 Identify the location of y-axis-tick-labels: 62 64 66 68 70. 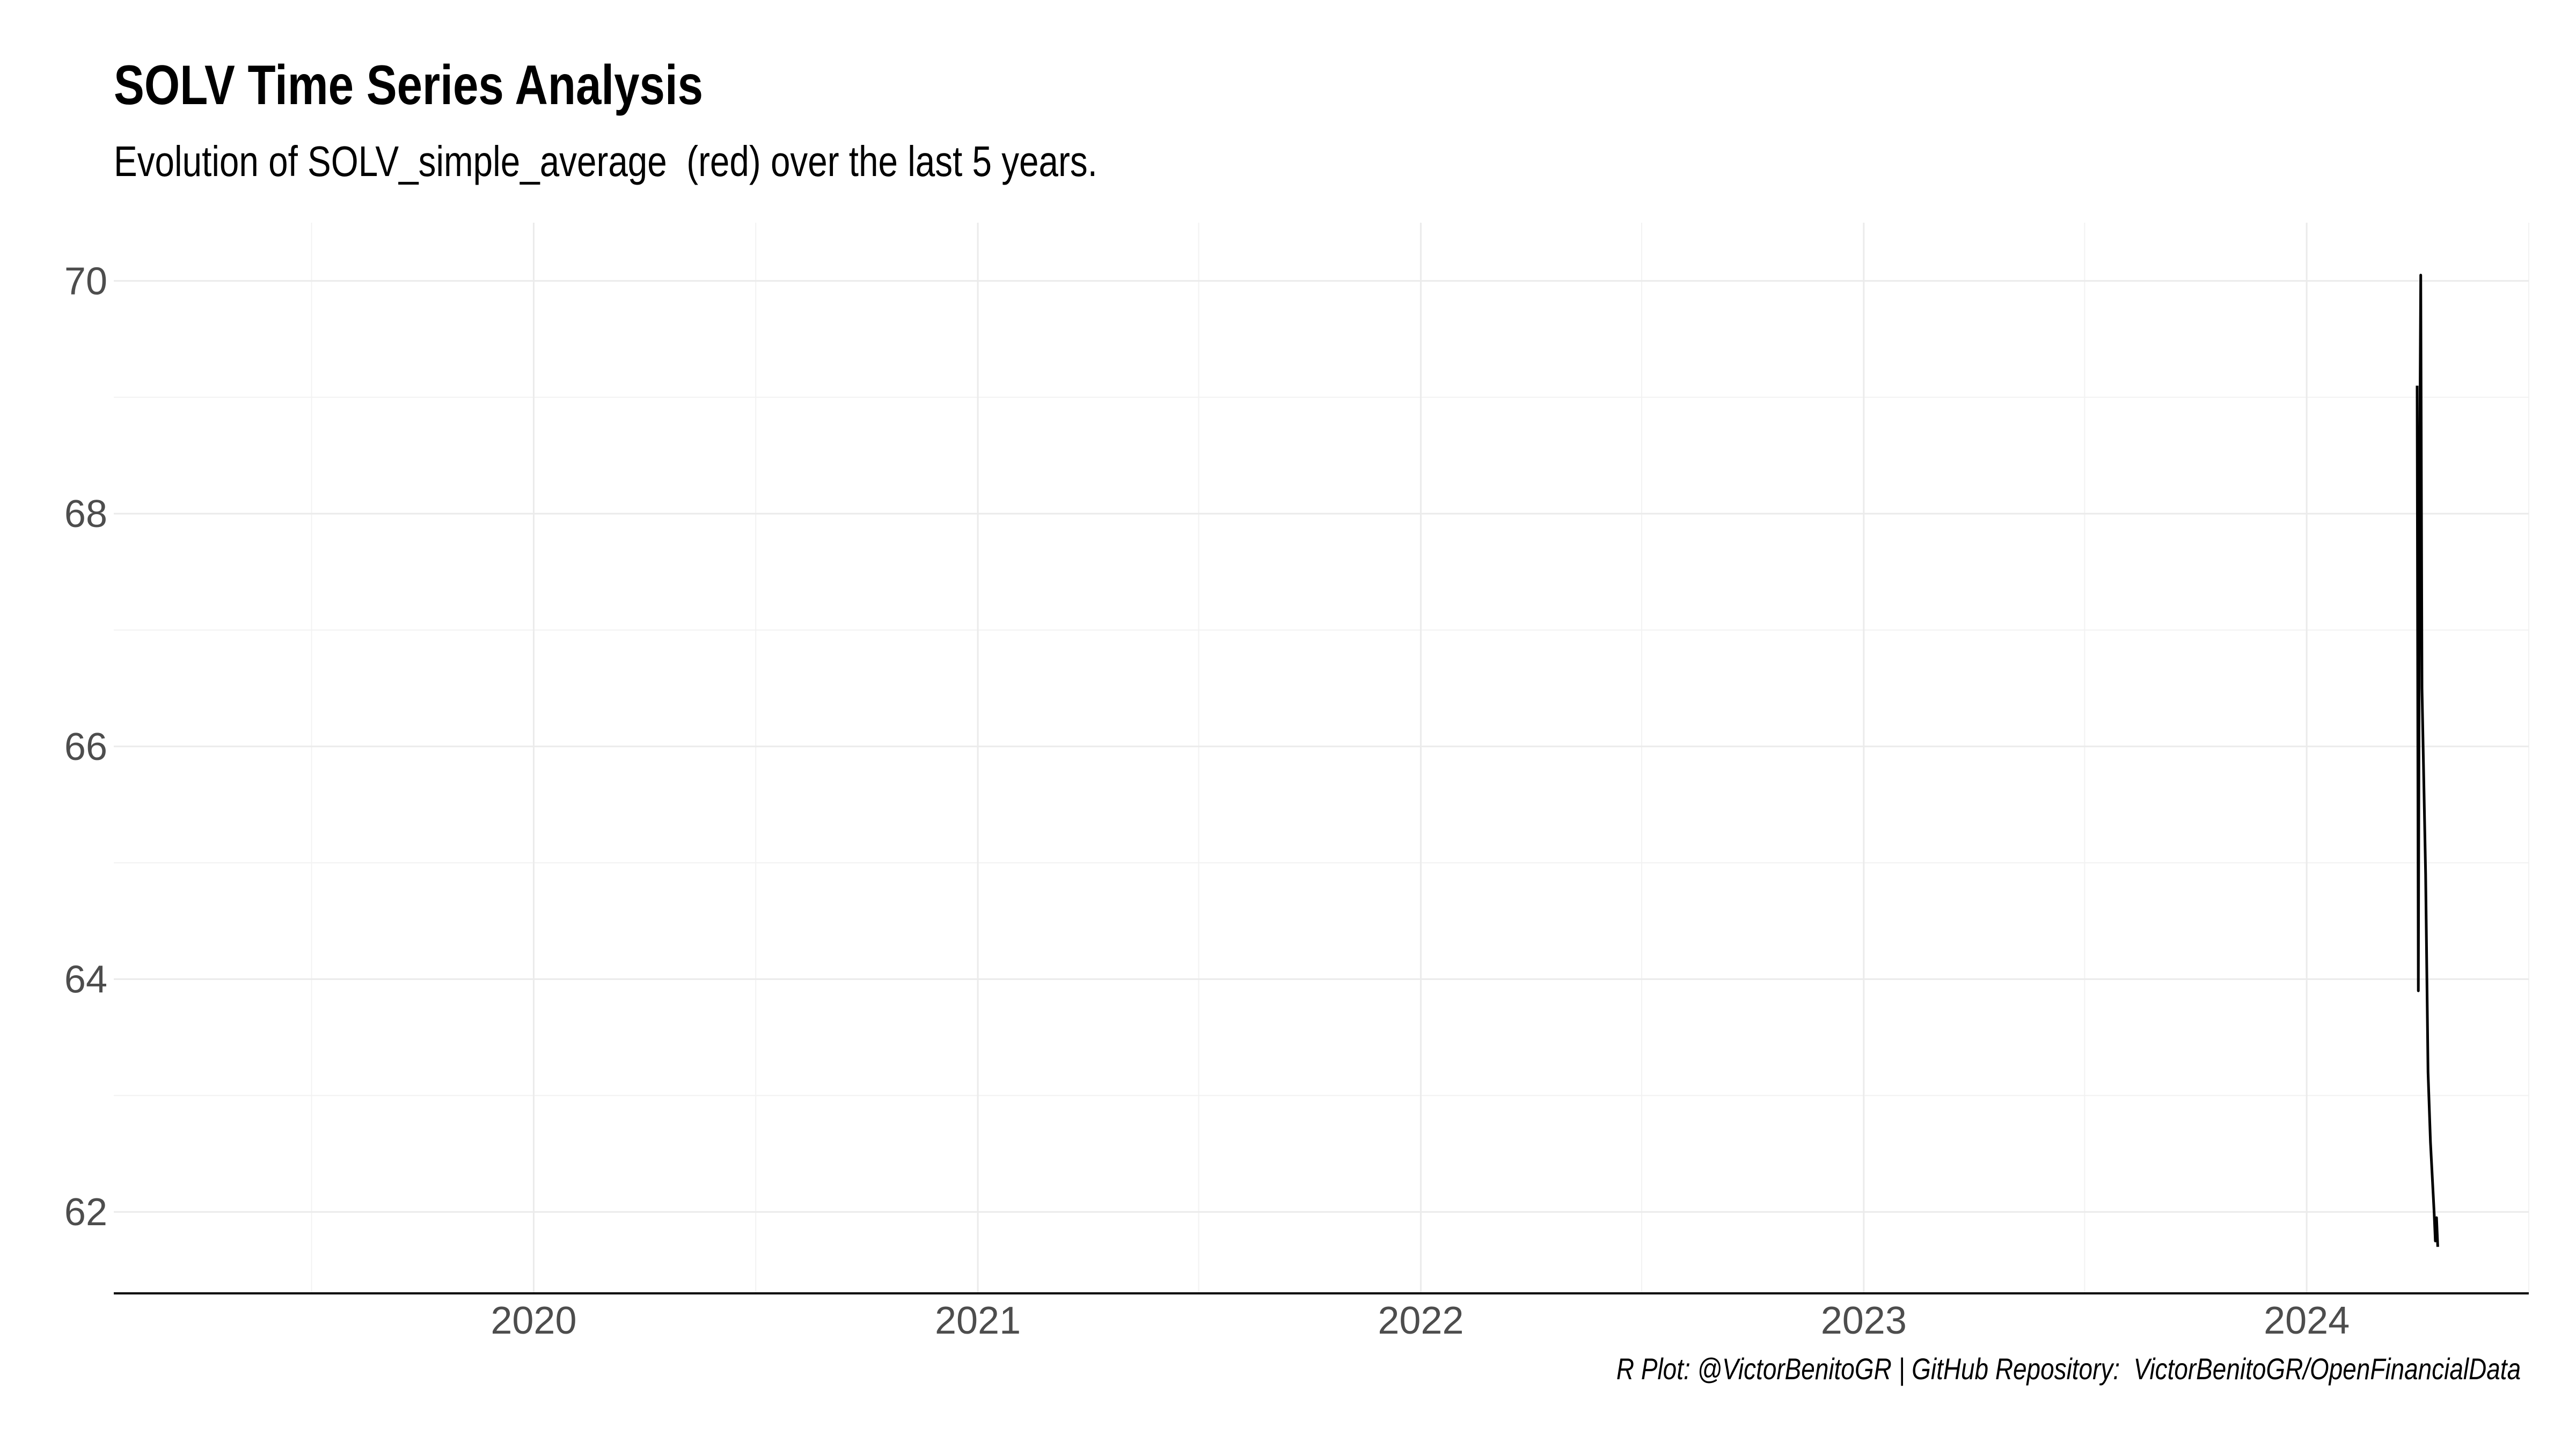
(85, 747).